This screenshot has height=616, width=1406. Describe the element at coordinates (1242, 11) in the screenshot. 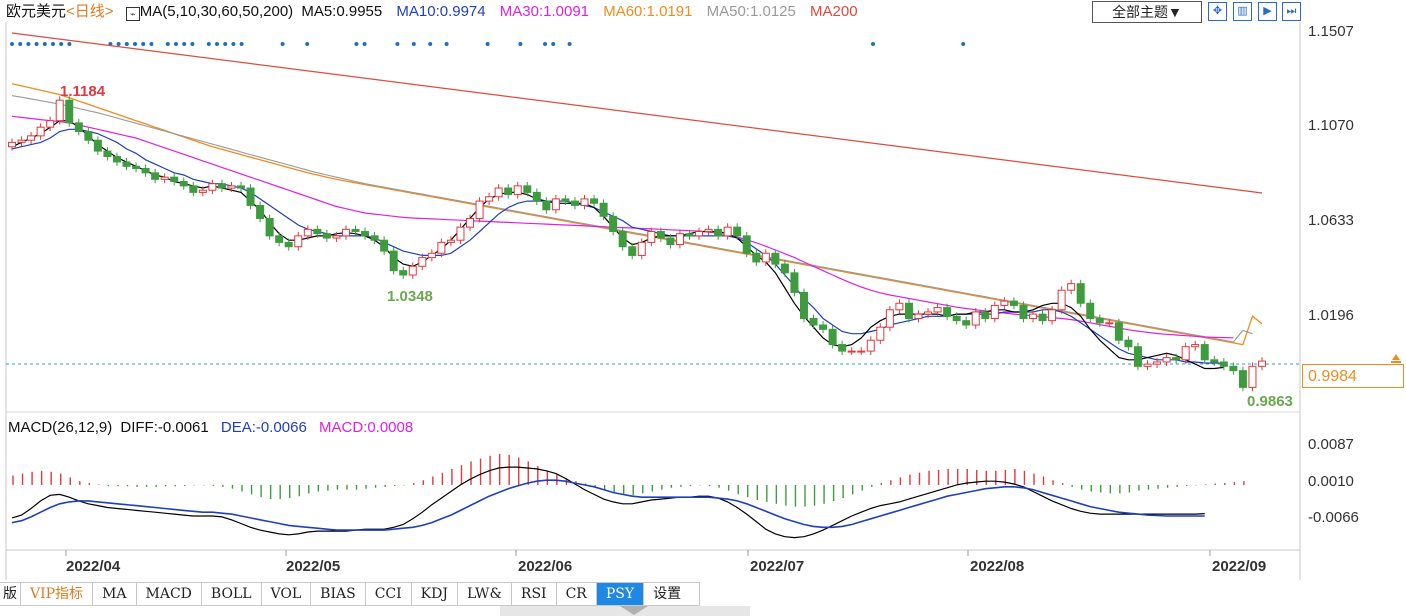

I see `split-icon: ▥` at that location.